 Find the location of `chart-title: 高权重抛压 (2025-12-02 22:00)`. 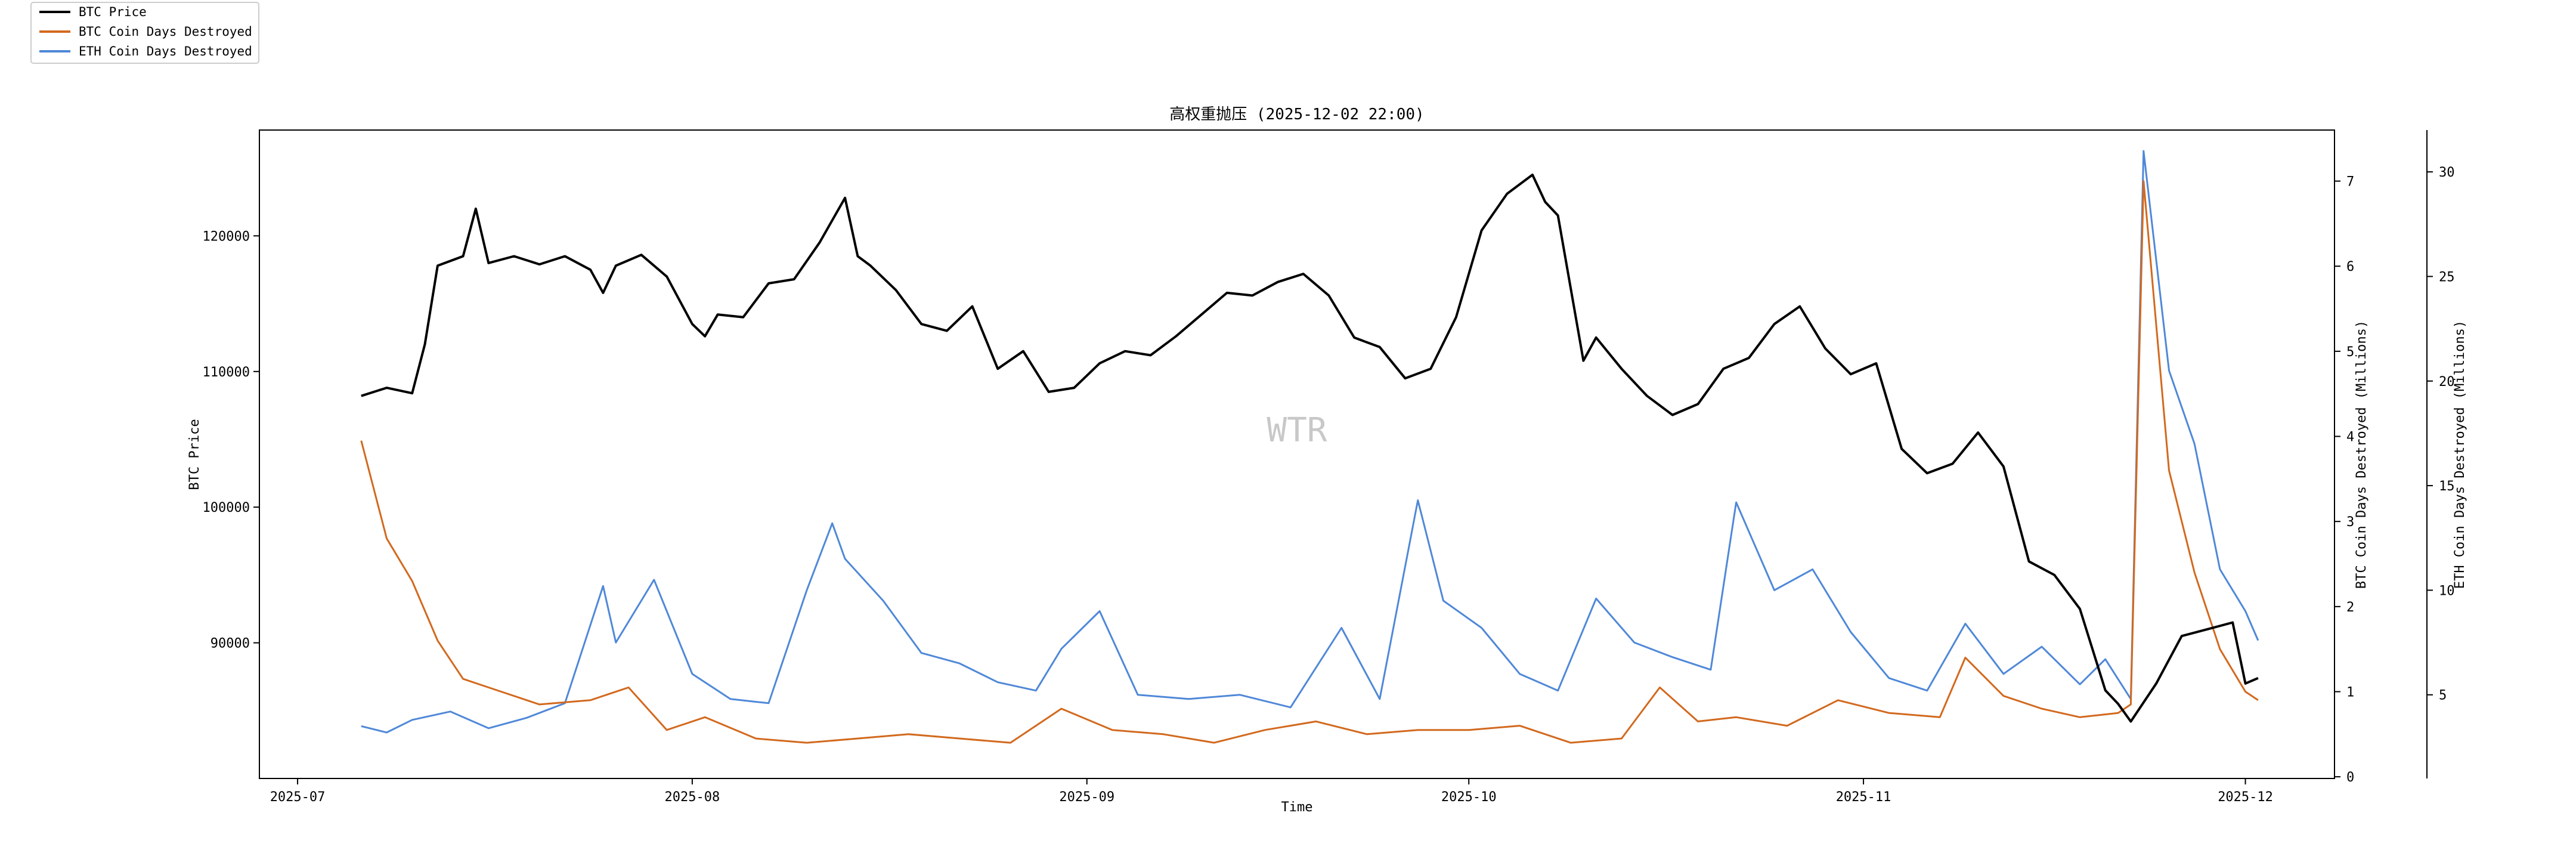

chart-title: 高权重抛压 (2025-12-02 22:00) is located at coordinates (1296, 114).